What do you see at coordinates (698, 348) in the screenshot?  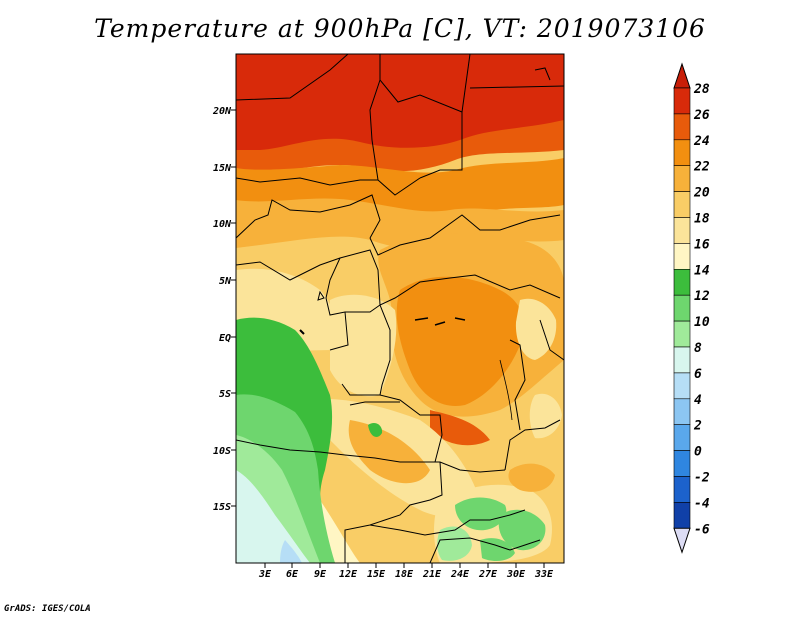 I see `colorbar-label: 8` at bounding box center [698, 348].